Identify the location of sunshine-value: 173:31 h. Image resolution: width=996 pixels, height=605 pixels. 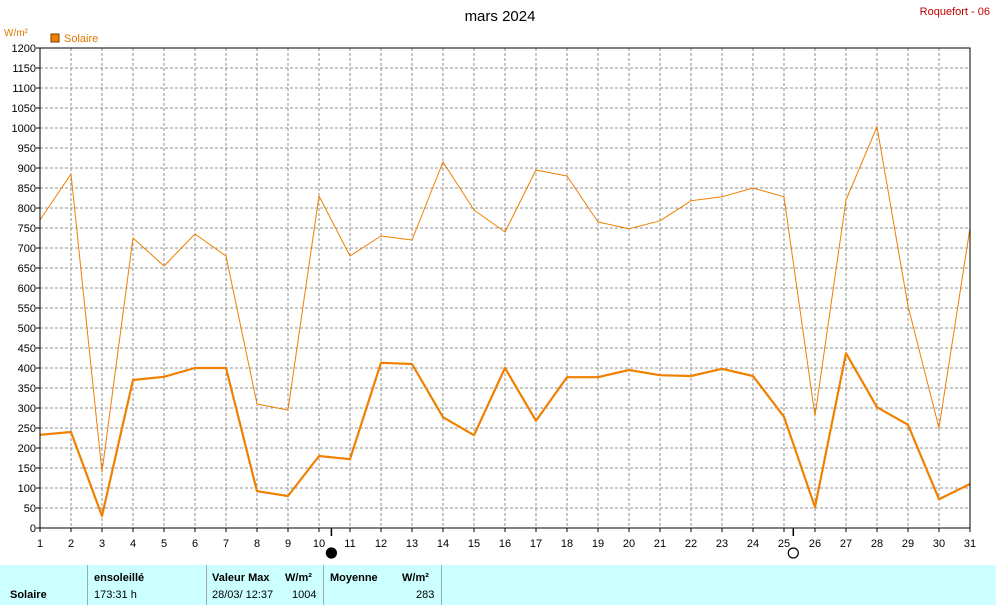
(115, 595).